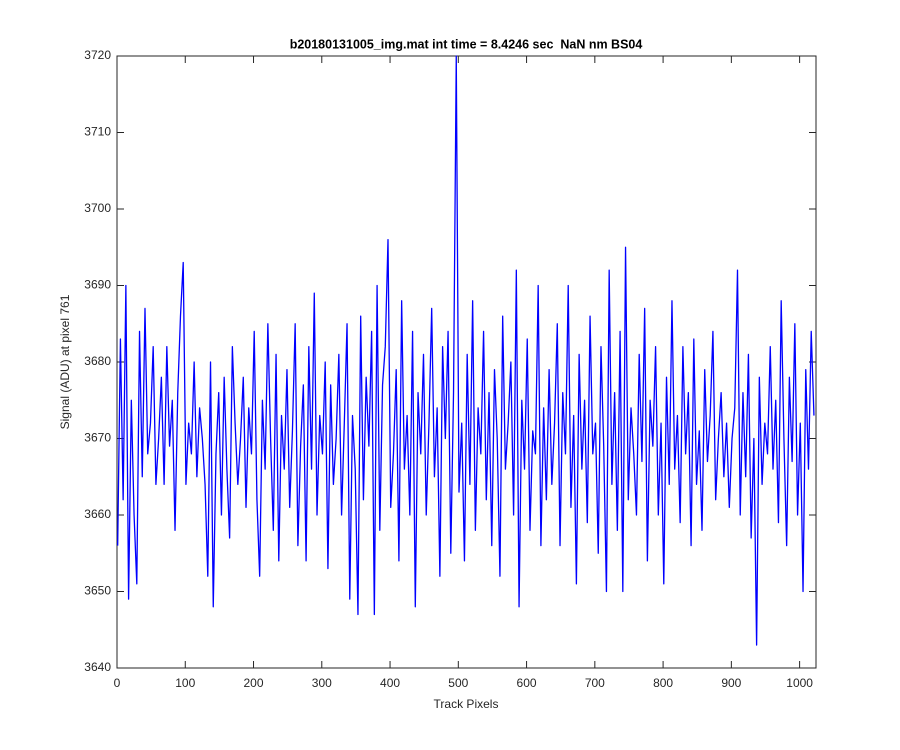 The image size is (900, 750). Describe the element at coordinates (97, 132) in the screenshot. I see `y-tick-label: 3710` at that location.